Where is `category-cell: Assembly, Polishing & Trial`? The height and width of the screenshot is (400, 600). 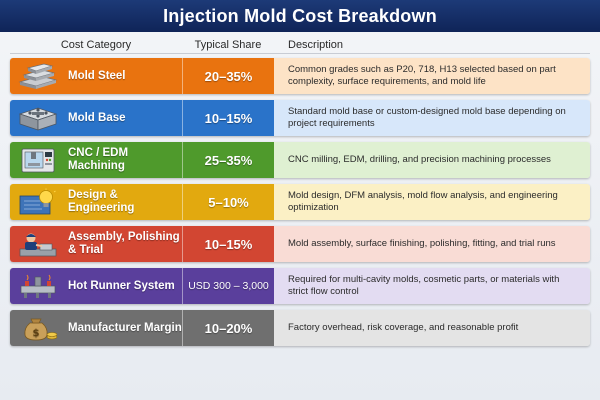
category-cell: Assembly, Polishing & Trial is located at coordinates (96, 244).